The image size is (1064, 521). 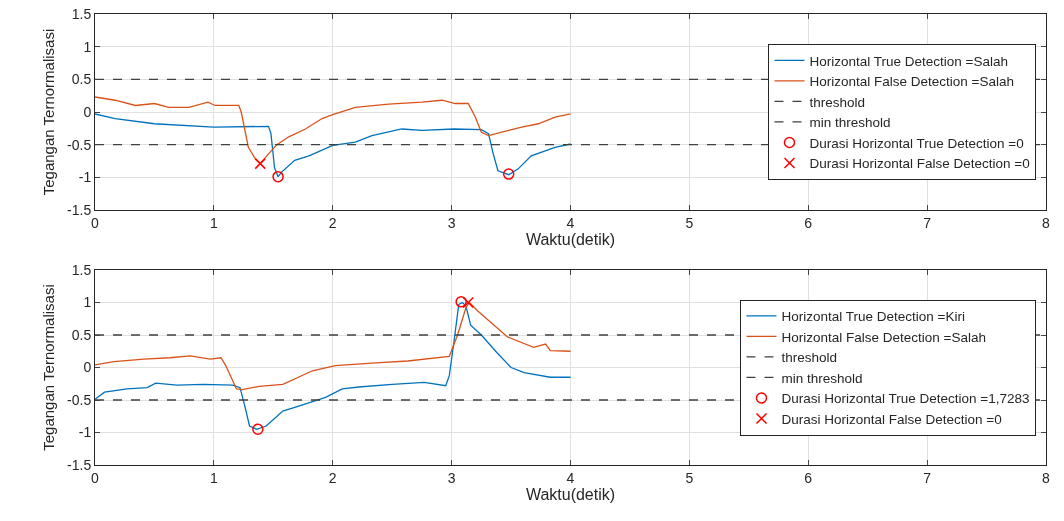 I want to click on legend-label: Durasi Horizontal True Detection =0, so click(x=916, y=143).